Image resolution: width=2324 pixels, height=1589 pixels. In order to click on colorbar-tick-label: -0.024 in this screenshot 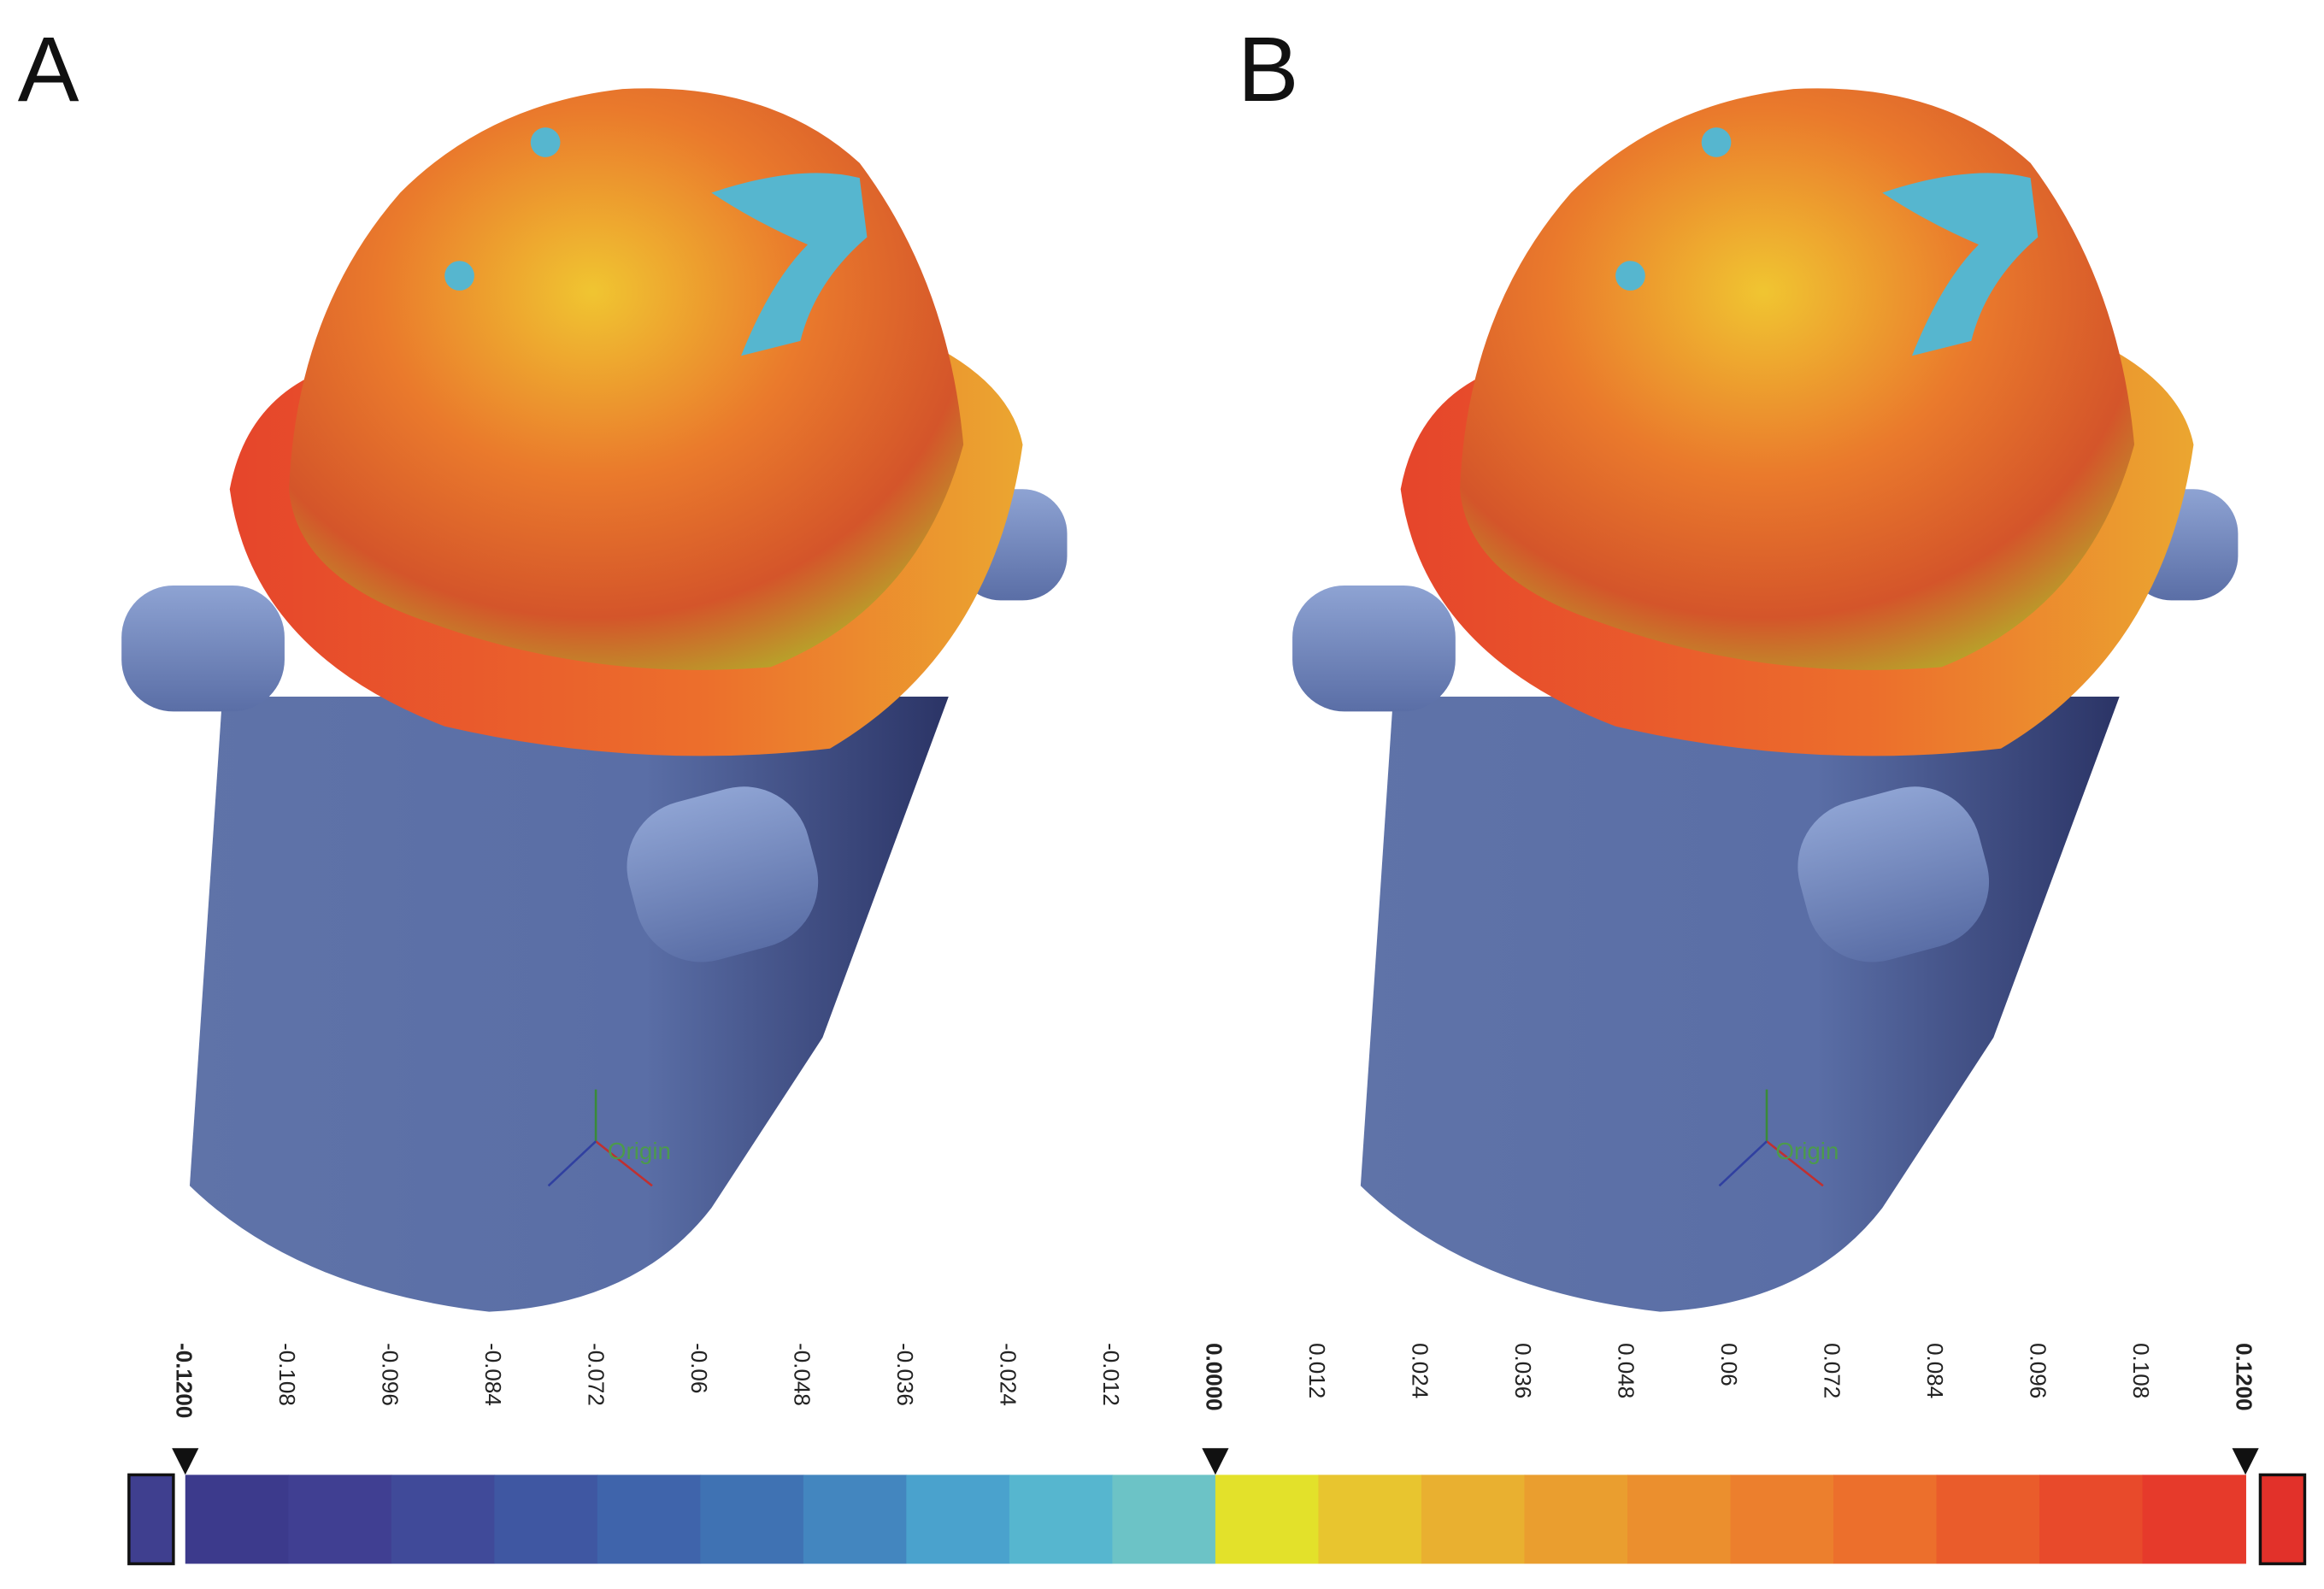, I will do `click(1008, 1374)`.